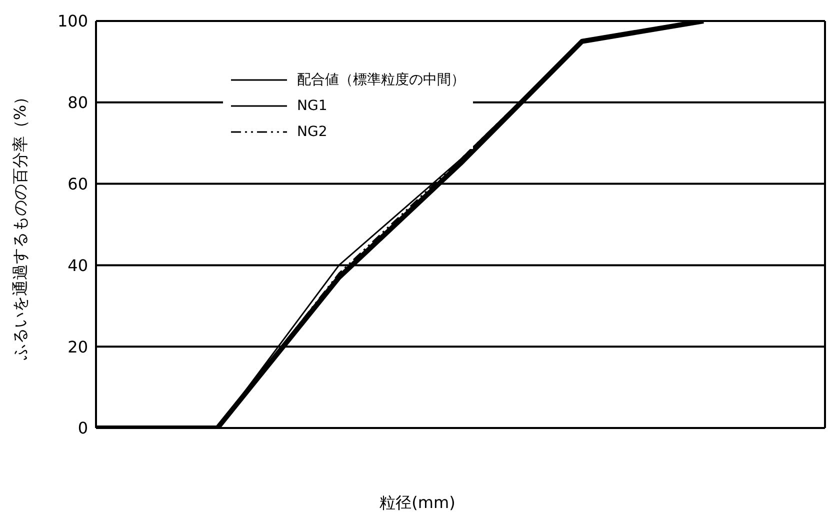  What do you see at coordinates (83, 428) in the screenshot?
I see `y-tick-label: 0` at bounding box center [83, 428].